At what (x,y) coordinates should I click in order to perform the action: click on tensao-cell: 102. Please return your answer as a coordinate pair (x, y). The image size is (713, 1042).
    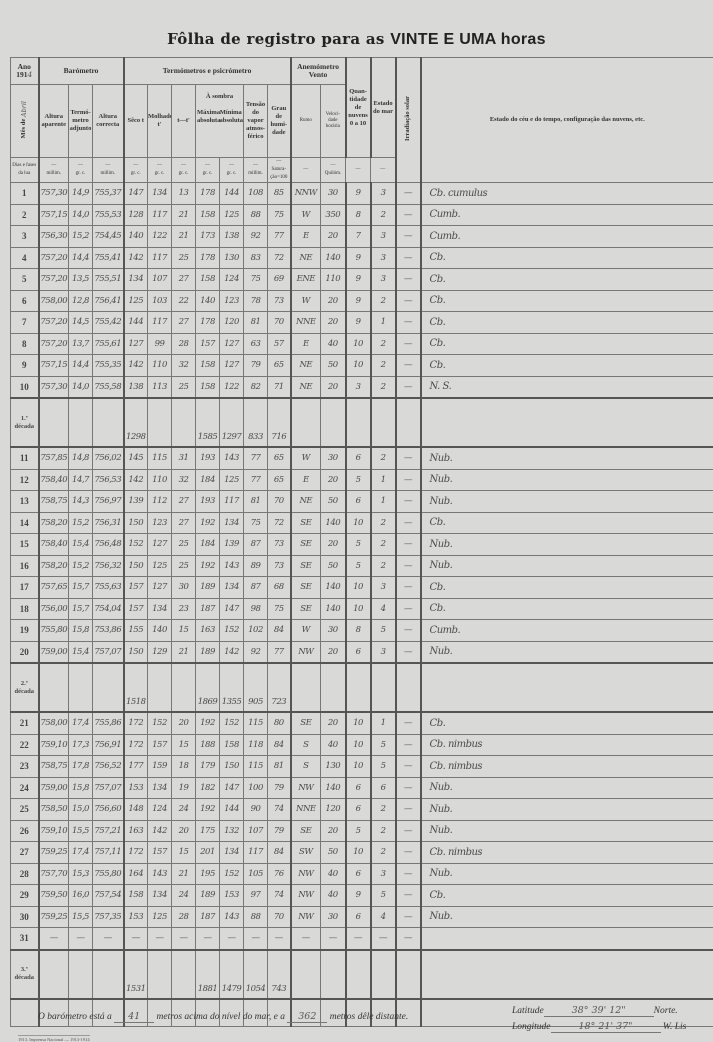
    Looking at the image, I should click on (256, 631).